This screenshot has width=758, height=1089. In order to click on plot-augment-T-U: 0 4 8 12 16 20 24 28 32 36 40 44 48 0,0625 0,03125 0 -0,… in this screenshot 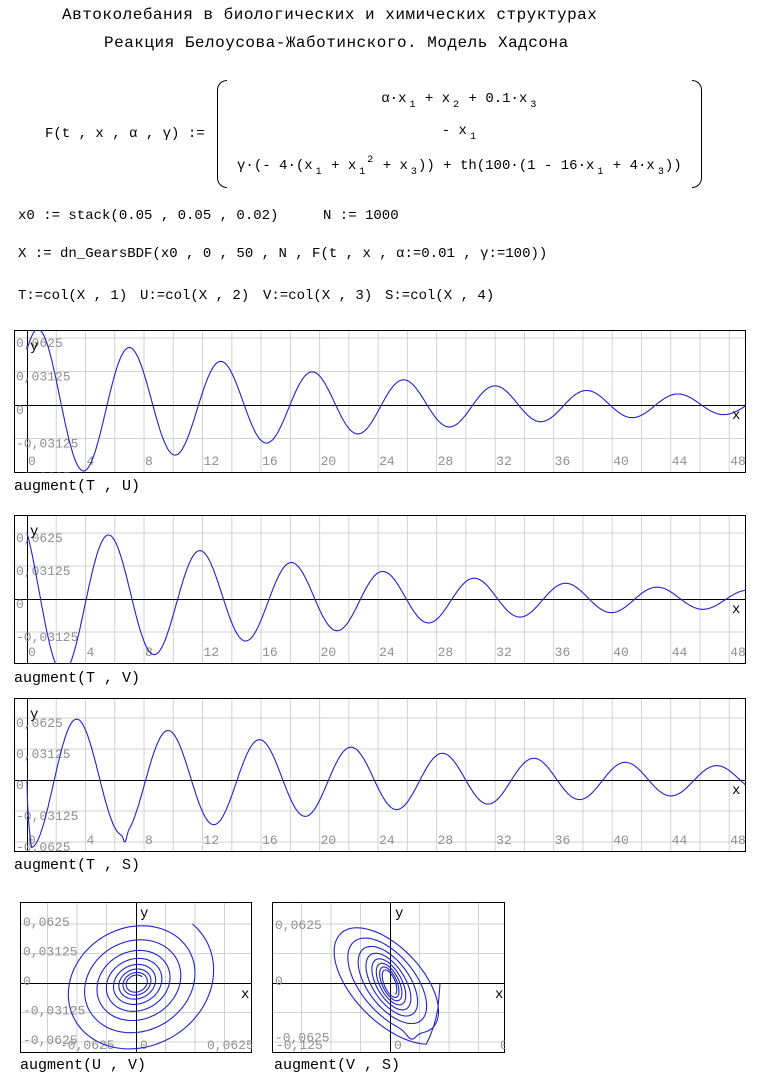, I will do `click(380, 401)`.